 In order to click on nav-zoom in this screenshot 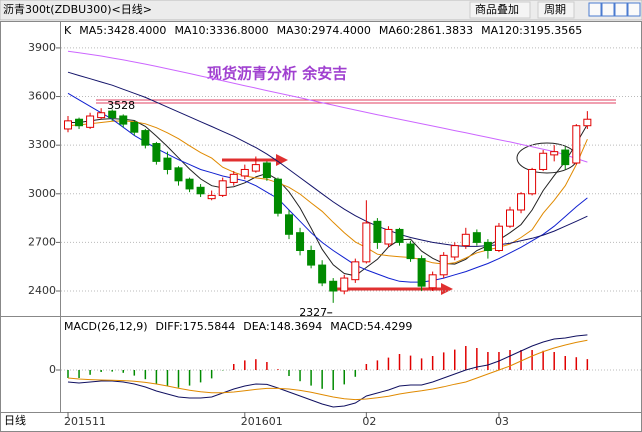, I will do `click(621, 9)`.